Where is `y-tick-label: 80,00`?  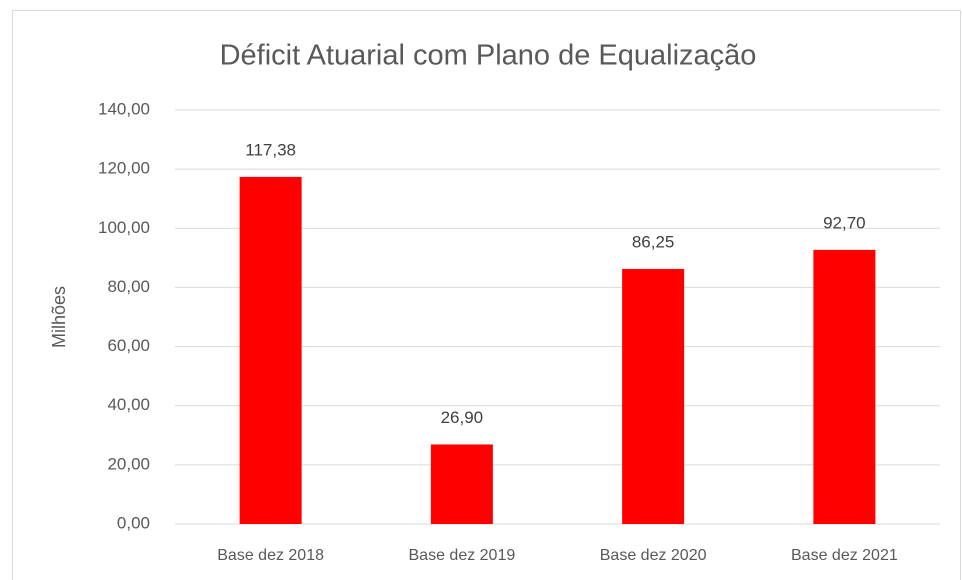
y-tick-label: 80,00 is located at coordinates (128, 286).